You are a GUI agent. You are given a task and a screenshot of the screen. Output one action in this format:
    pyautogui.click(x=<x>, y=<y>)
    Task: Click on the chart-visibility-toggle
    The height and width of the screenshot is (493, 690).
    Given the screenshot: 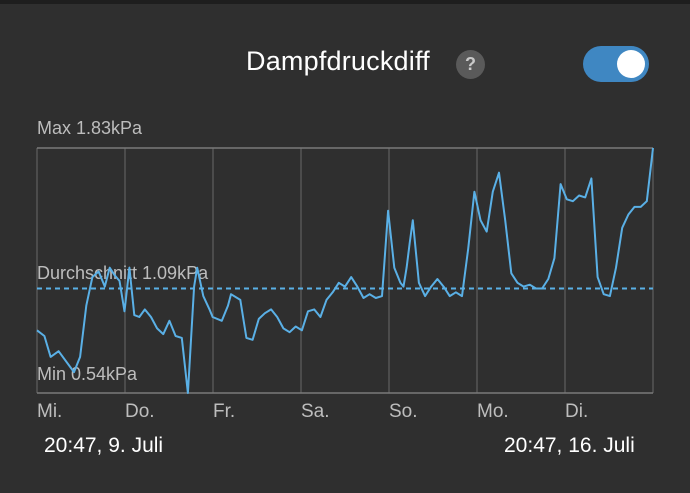 What is the action you would take?
    pyautogui.click(x=616, y=64)
    